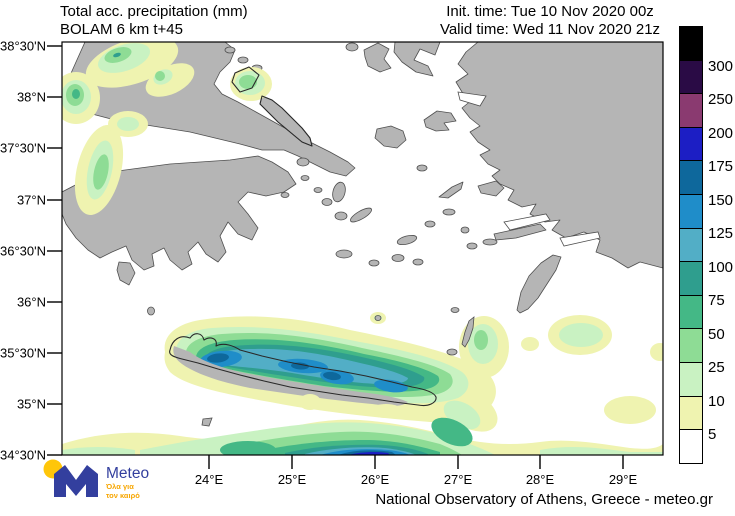  I want to click on logo-brand: Meteo, so click(127, 473).